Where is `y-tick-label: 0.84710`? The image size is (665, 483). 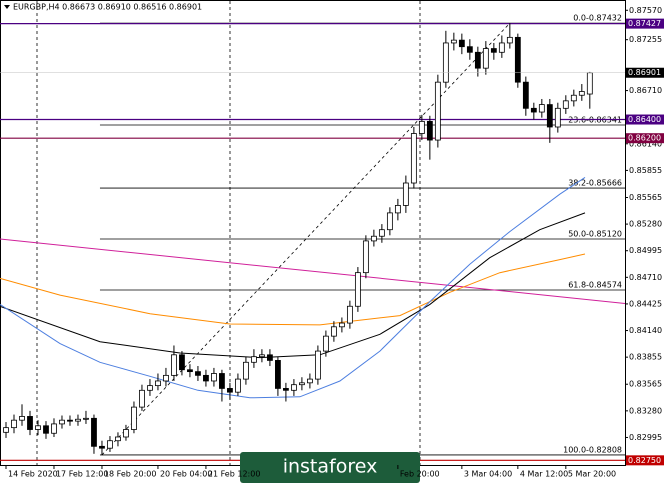
y-tick-label: 0.84710 is located at coordinates (645, 277).